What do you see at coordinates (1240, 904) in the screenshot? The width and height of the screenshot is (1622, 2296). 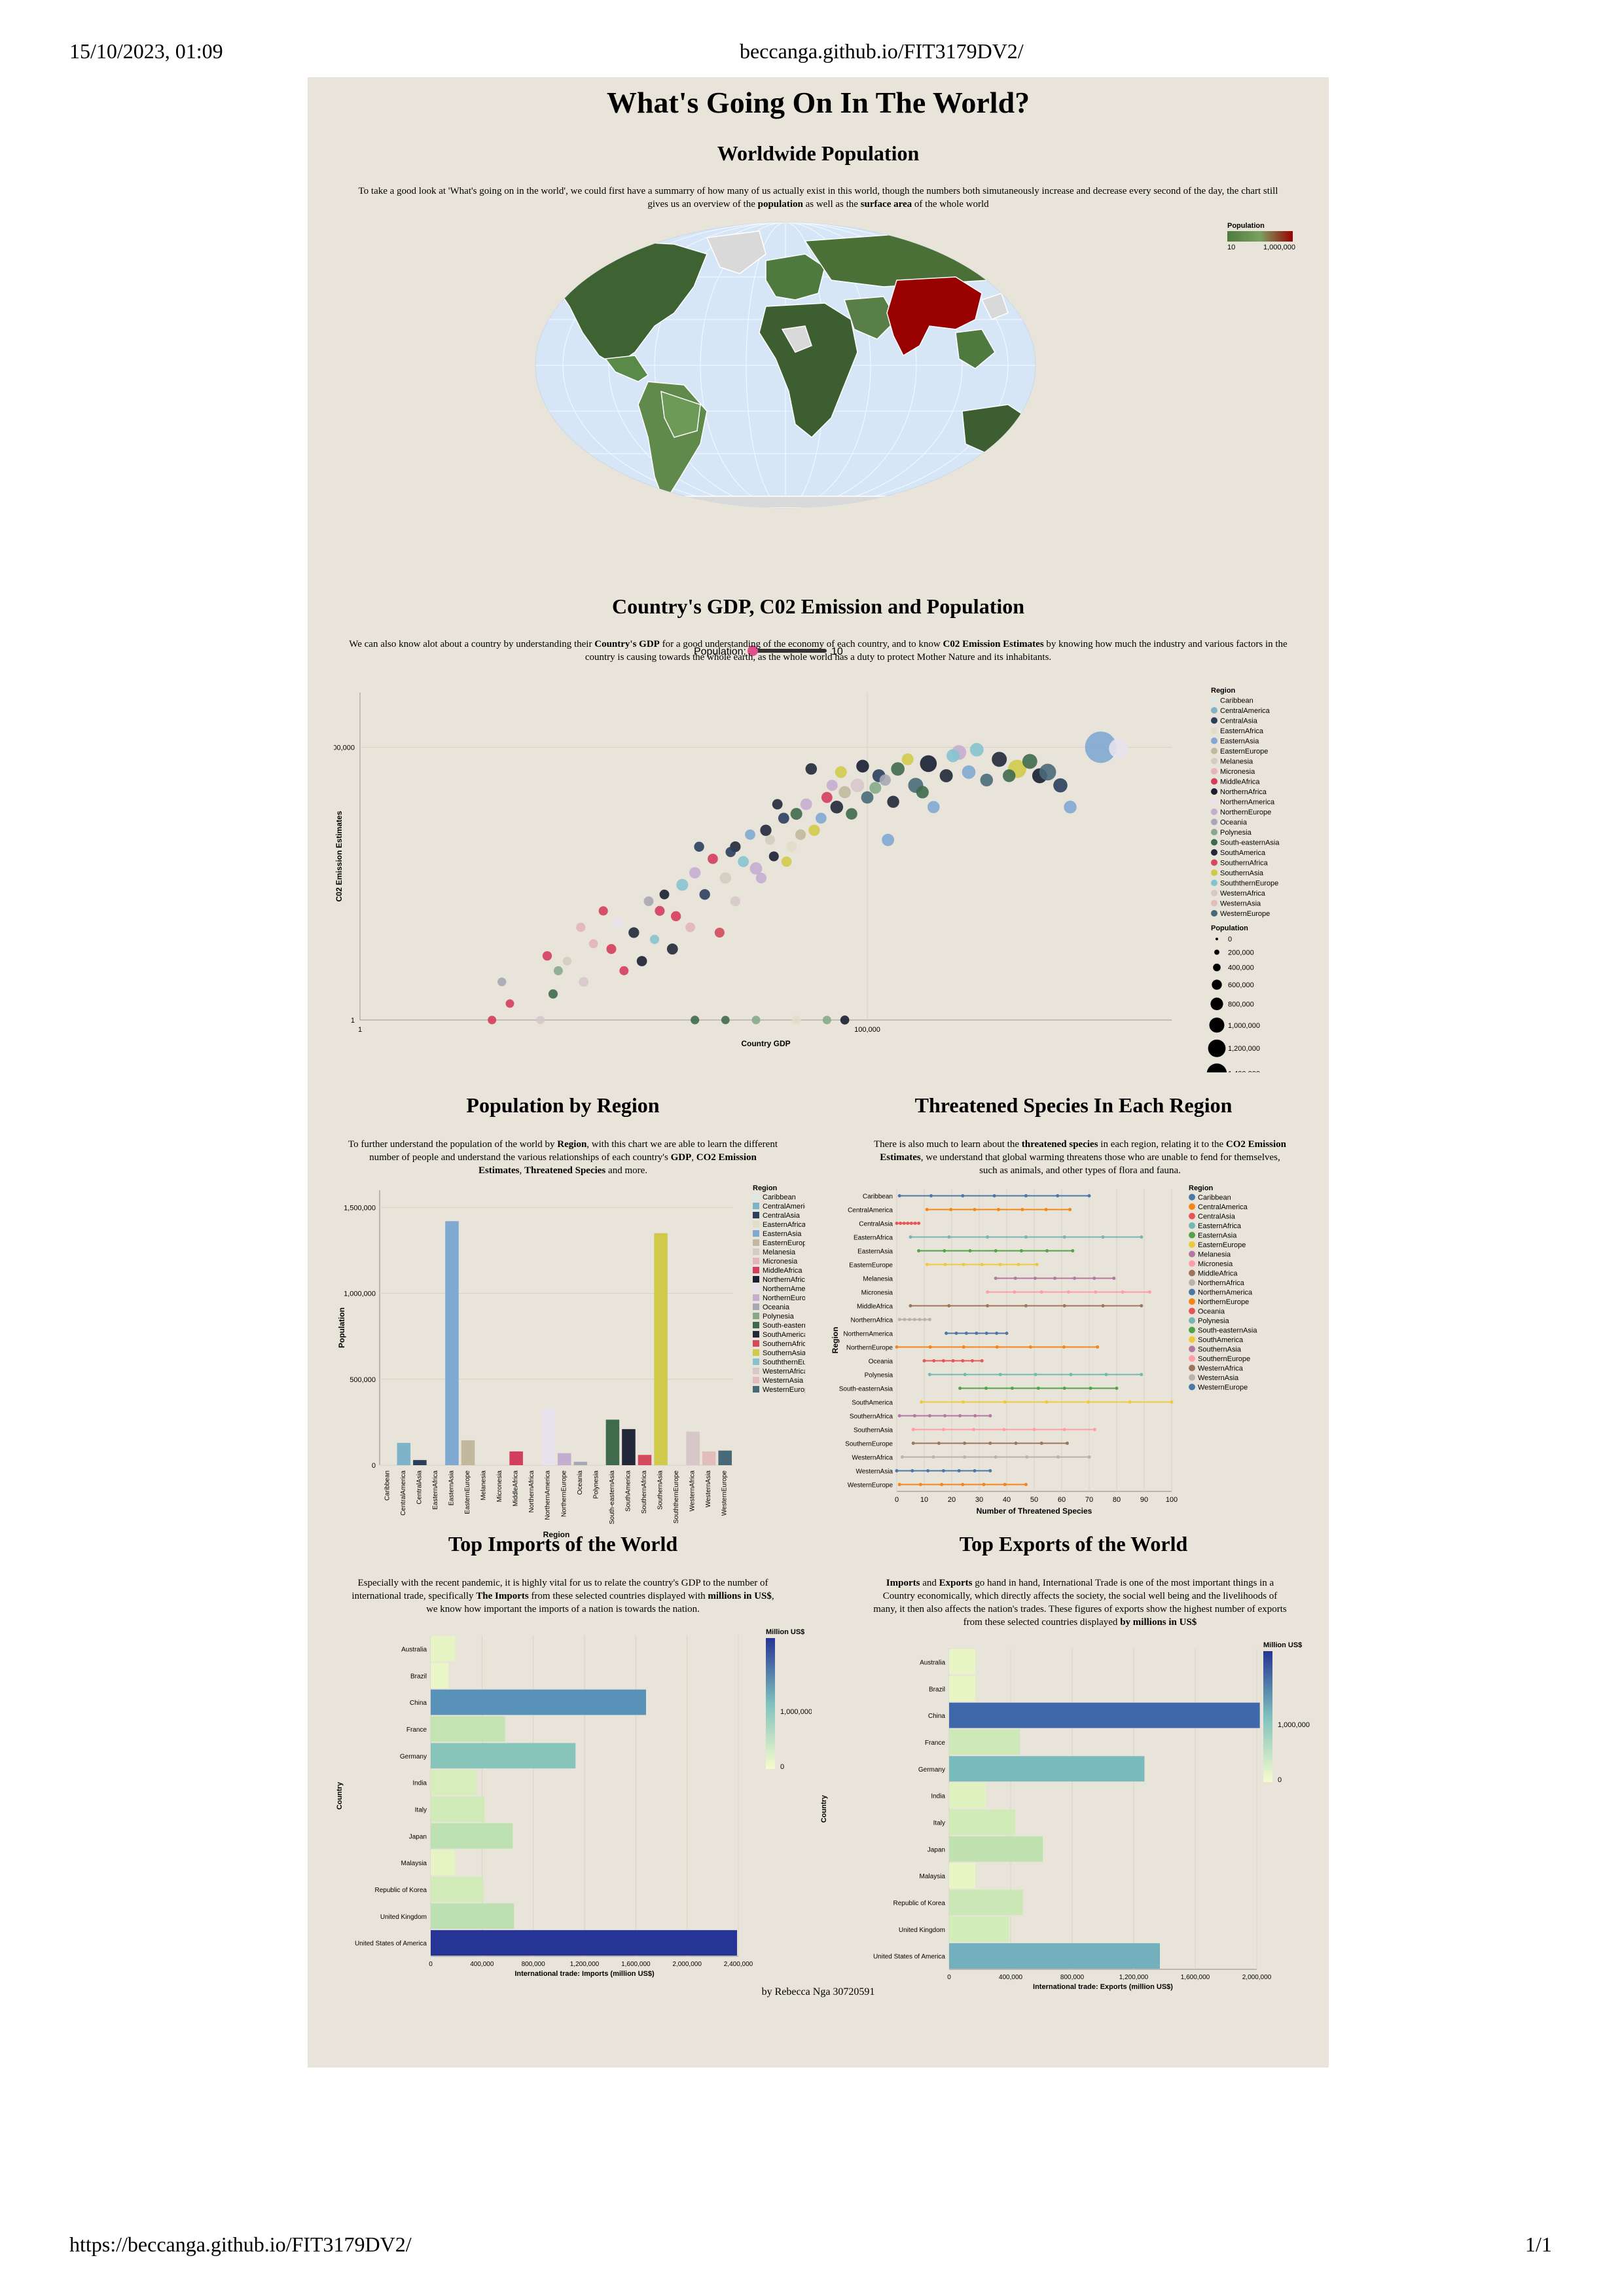 I see `legend-label: WesternAsia` at bounding box center [1240, 904].